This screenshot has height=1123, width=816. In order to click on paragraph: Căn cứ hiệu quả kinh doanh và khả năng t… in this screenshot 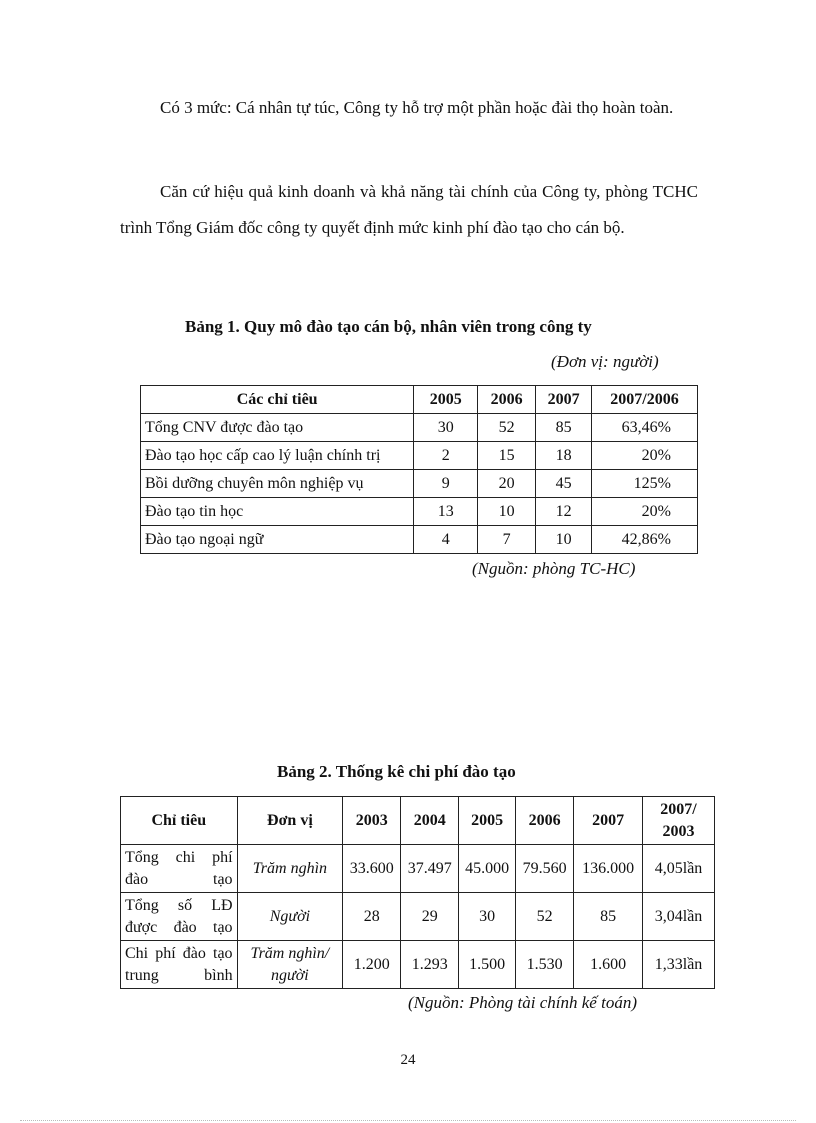, I will do `click(409, 209)`.